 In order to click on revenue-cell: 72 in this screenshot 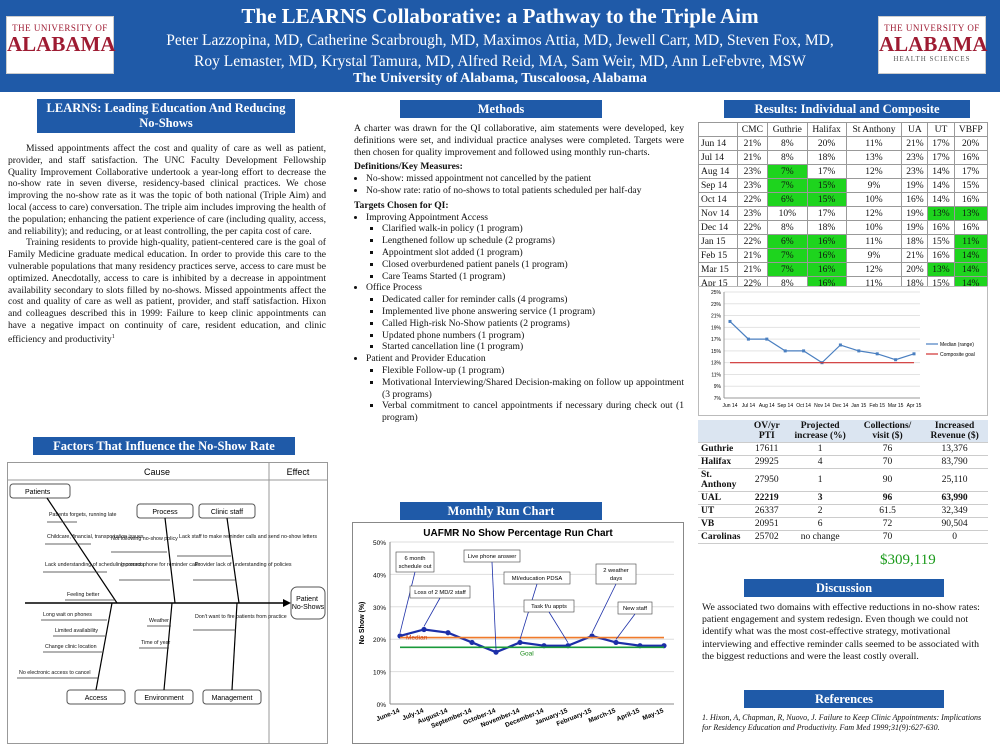, I will do `click(887, 524)`.